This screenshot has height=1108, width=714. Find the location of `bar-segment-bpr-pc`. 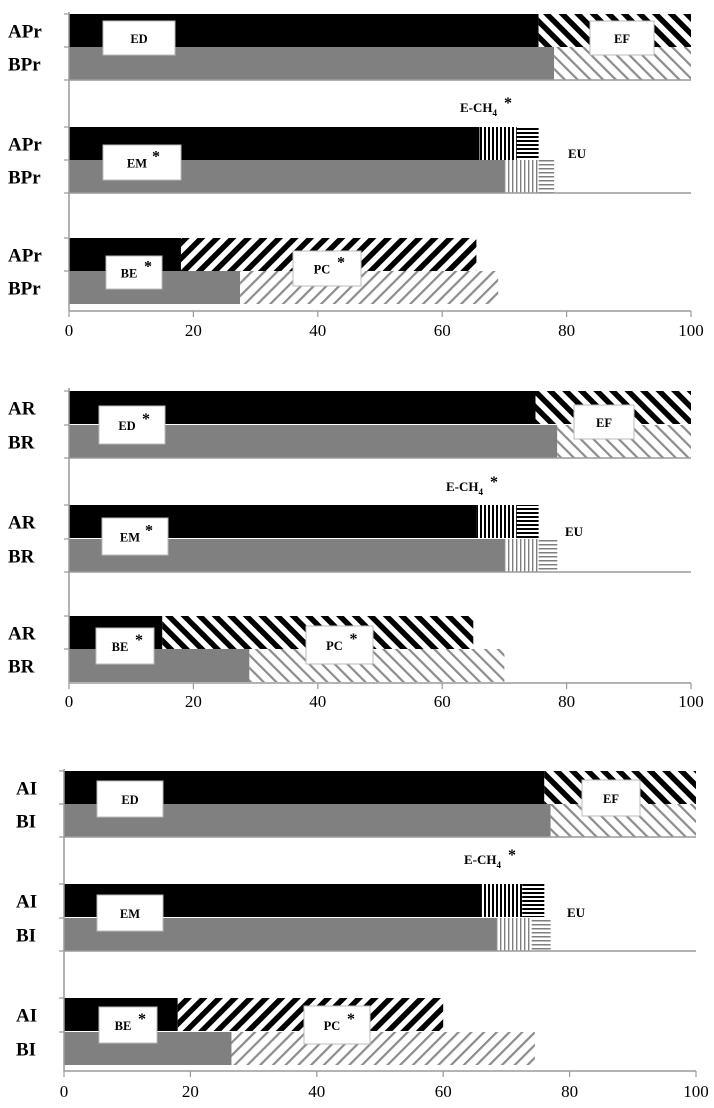

bar-segment-bpr-pc is located at coordinates (369, 287).